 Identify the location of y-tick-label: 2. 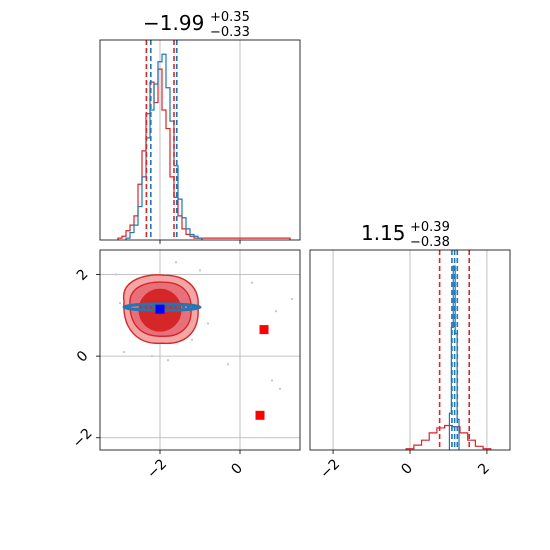
(83, 275).